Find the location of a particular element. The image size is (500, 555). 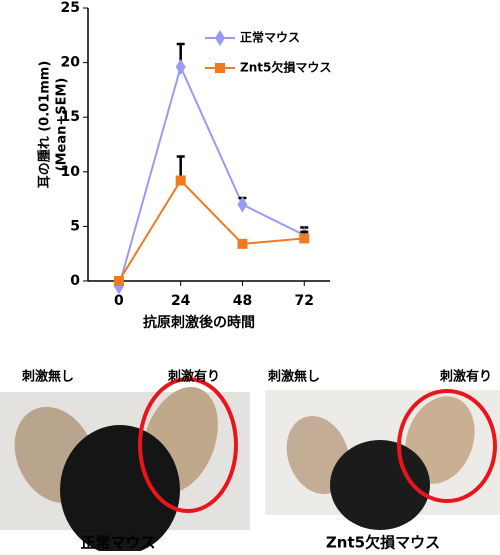

x-tick-label: 0 is located at coordinates (119, 301).